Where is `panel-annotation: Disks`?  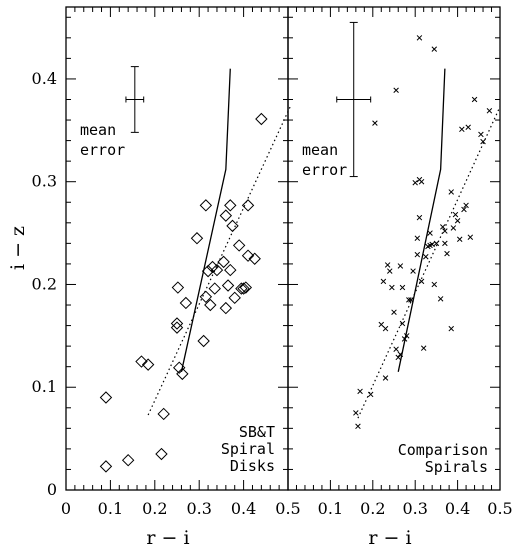
panel-annotation: Disks is located at coordinates (252, 466).